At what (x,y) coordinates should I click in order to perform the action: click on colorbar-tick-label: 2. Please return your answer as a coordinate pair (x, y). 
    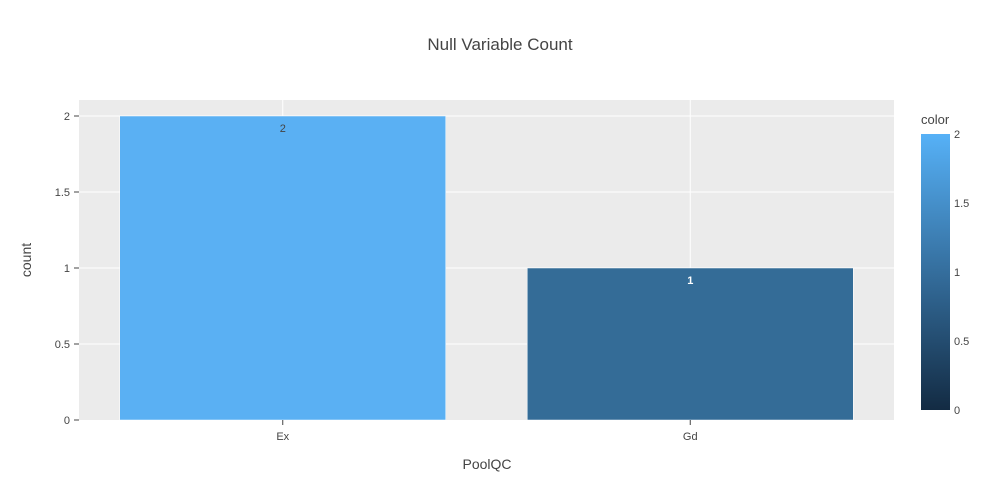
    Looking at the image, I should click on (957, 135).